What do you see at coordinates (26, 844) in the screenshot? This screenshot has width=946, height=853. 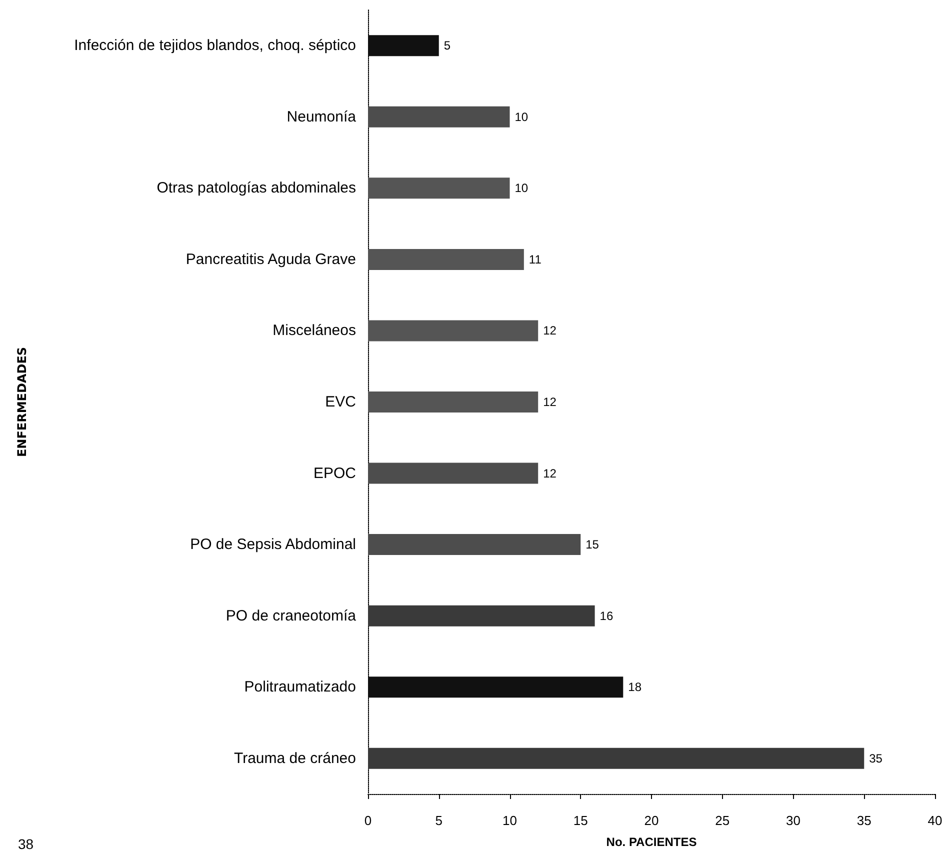 I see `text: 38` at bounding box center [26, 844].